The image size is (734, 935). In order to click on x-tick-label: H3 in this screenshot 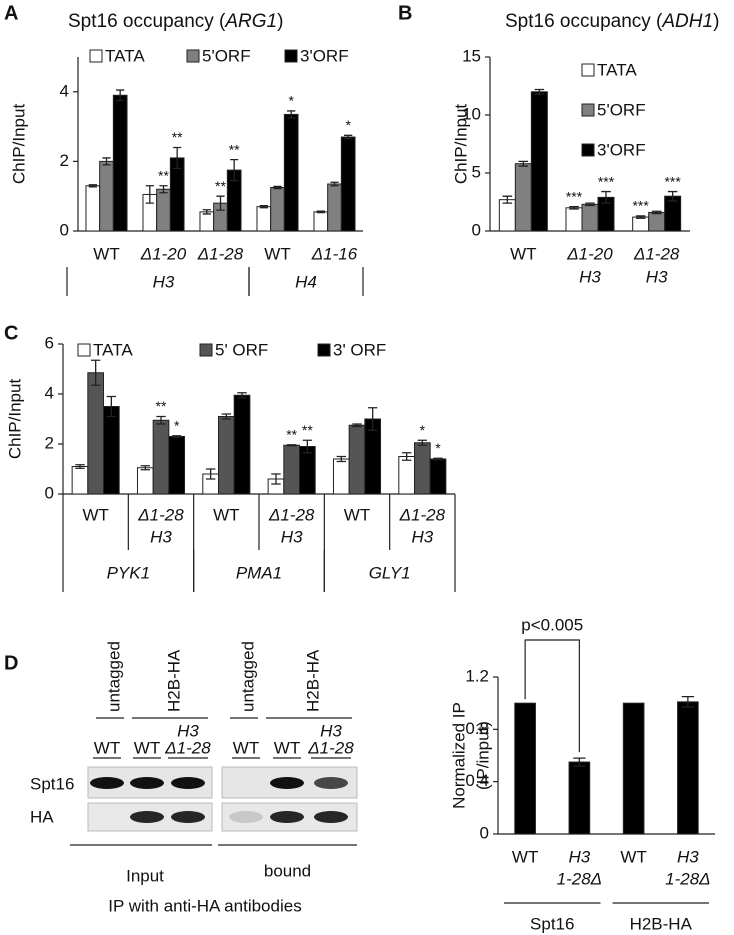, I will do `click(580, 856)`.